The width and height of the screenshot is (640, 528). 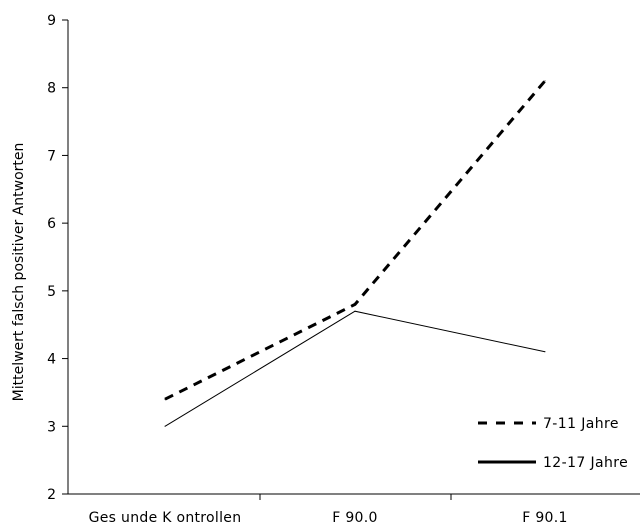 What do you see at coordinates (581, 424) in the screenshot?
I see `legend-label: 7-11 Jahre` at bounding box center [581, 424].